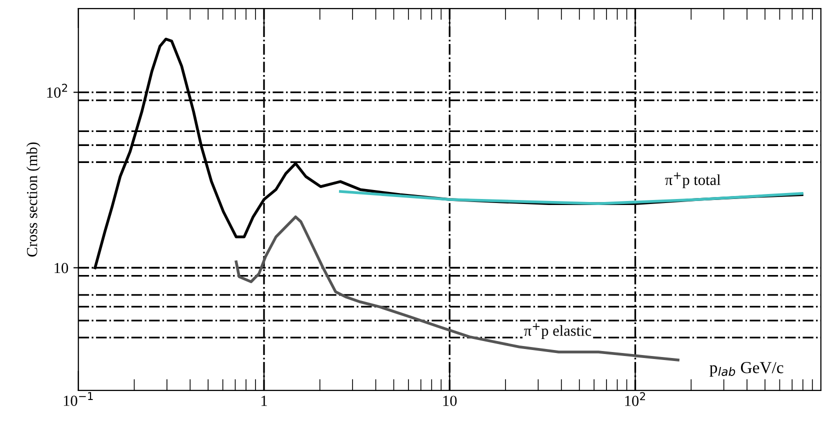 This screenshot has width=825, height=429. Describe the element at coordinates (78, 399) in the screenshot. I see `x-tick-label: 10$^{−1}$` at that location.